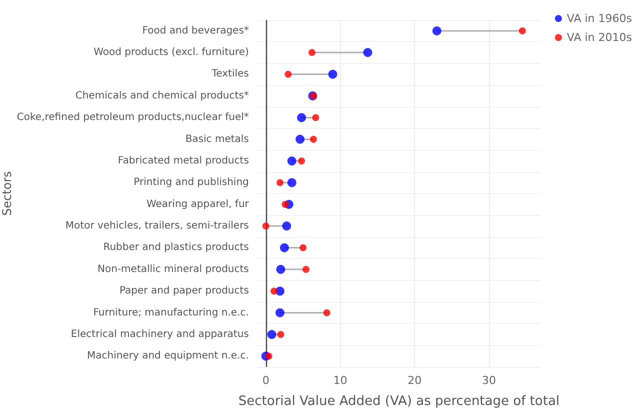  I want to click on y-tick-label: Paper and paper products, so click(184, 291).